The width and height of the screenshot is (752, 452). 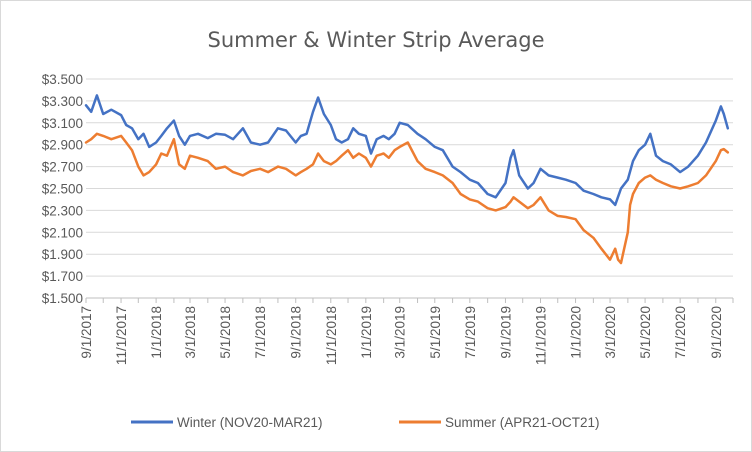 I want to click on x-tick-label: 1/1/2019, so click(x=366, y=332).